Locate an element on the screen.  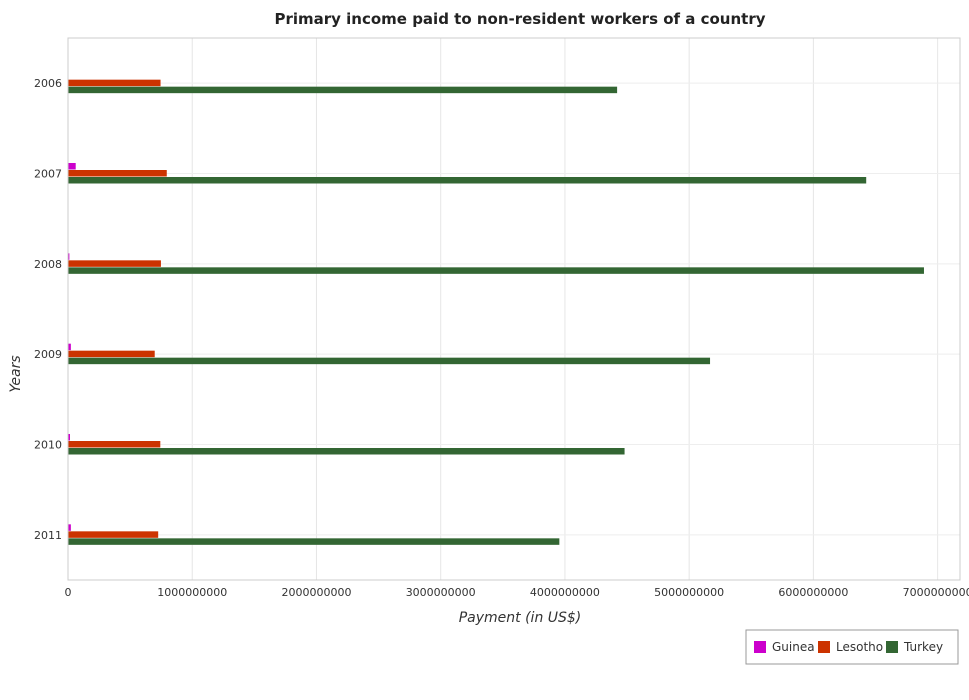
bar-guinea-2009 is located at coordinates (69, 347).